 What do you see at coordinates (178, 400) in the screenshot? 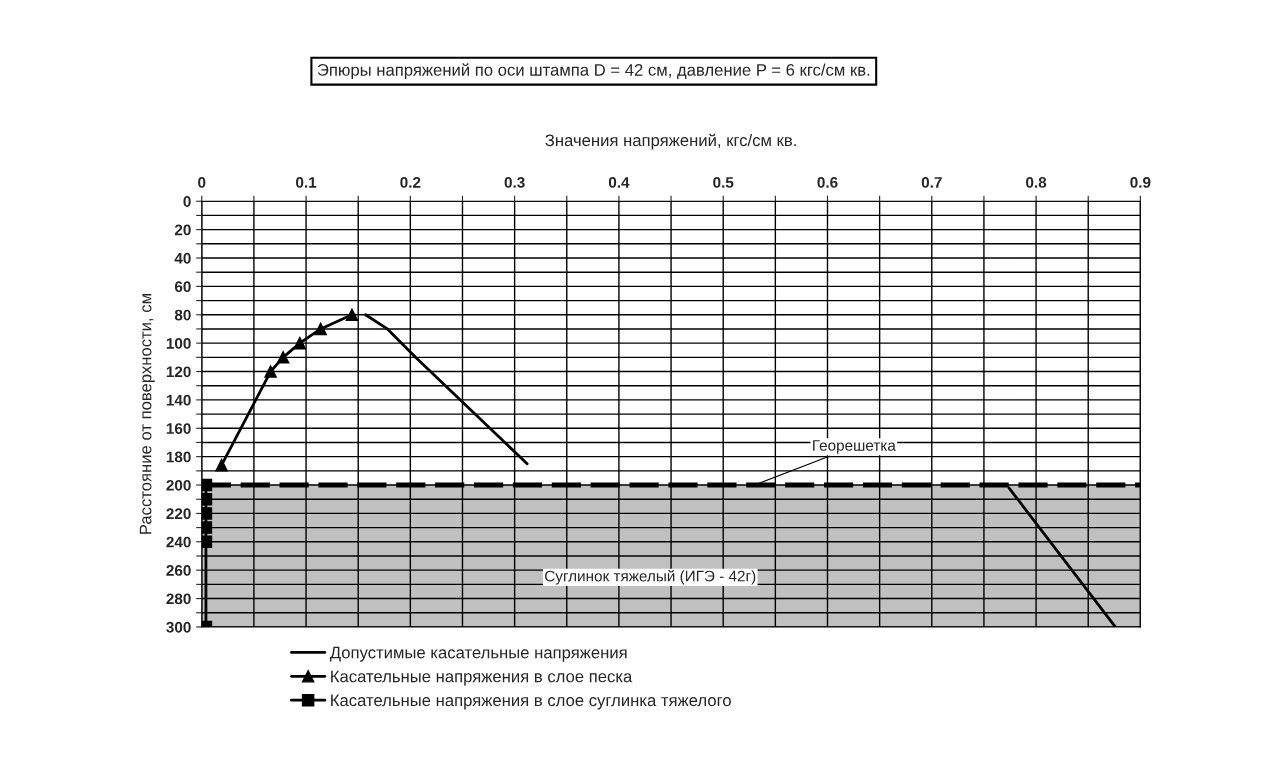
I see `y-tick-label: 140` at bounding box center [178, 400].